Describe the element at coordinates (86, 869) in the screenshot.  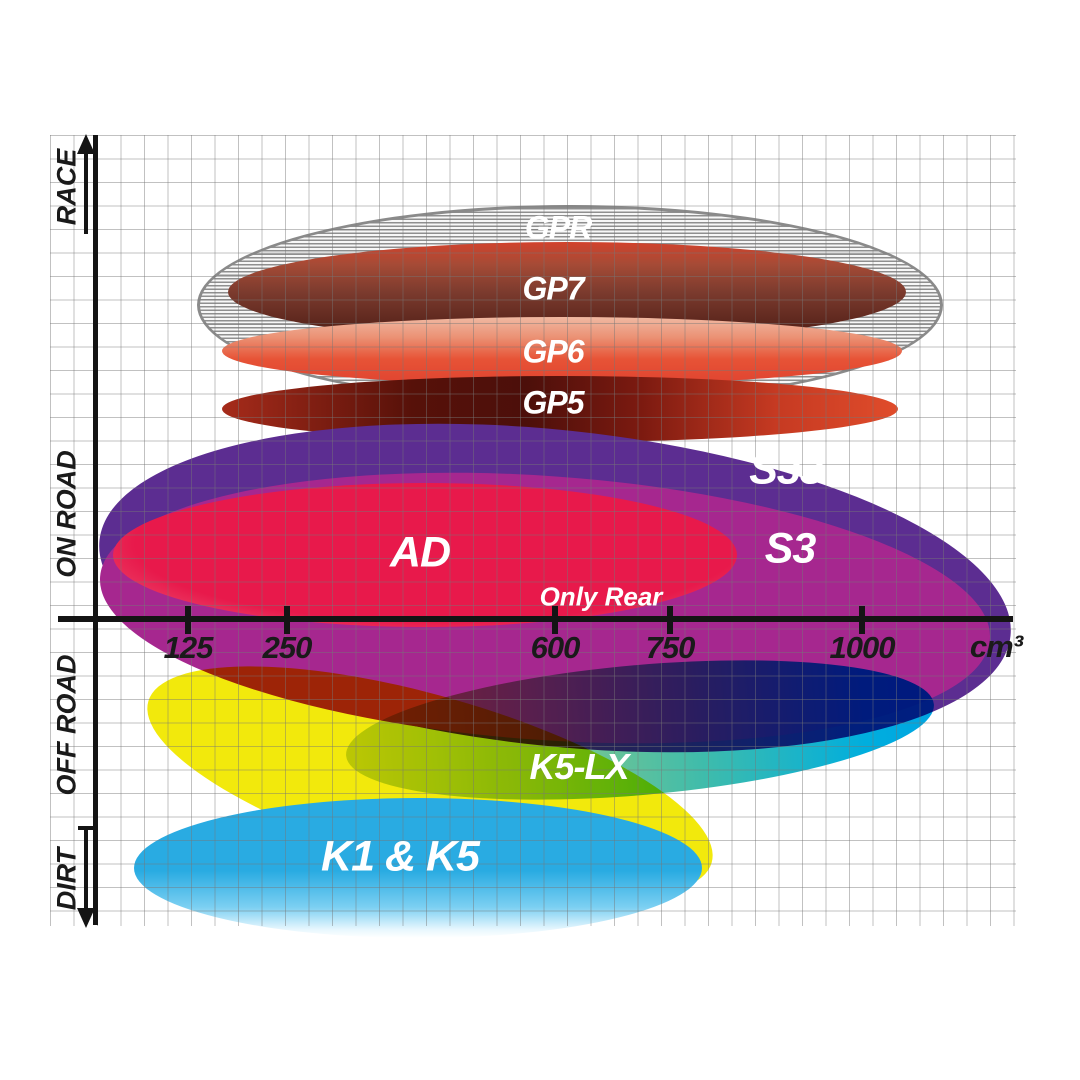
I see `dirt-arrow-shaft` at that location.